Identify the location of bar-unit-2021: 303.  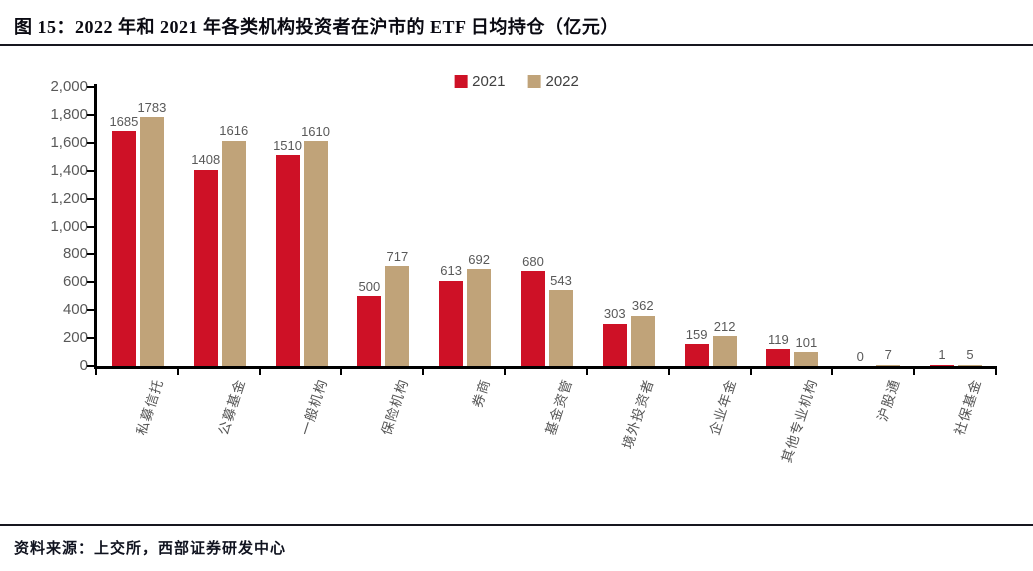
(614, 336).